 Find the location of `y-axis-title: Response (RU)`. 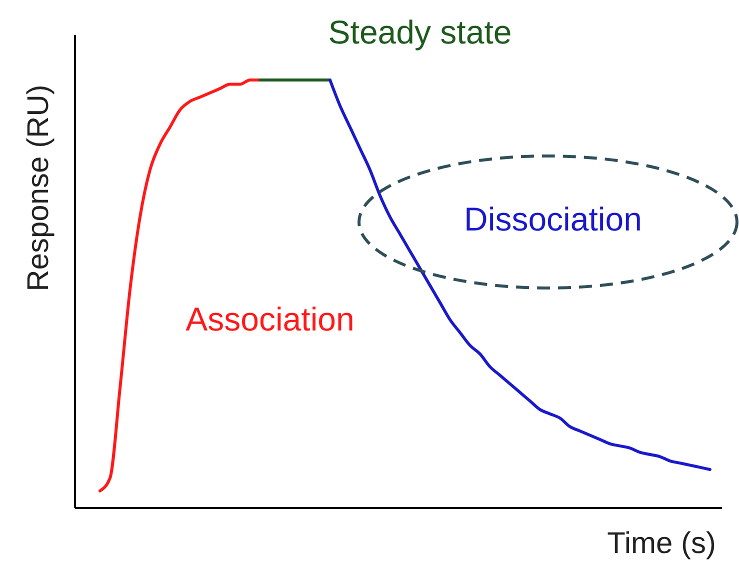

y-axis-title: Response (RU) is located at coordinates (38, 188).